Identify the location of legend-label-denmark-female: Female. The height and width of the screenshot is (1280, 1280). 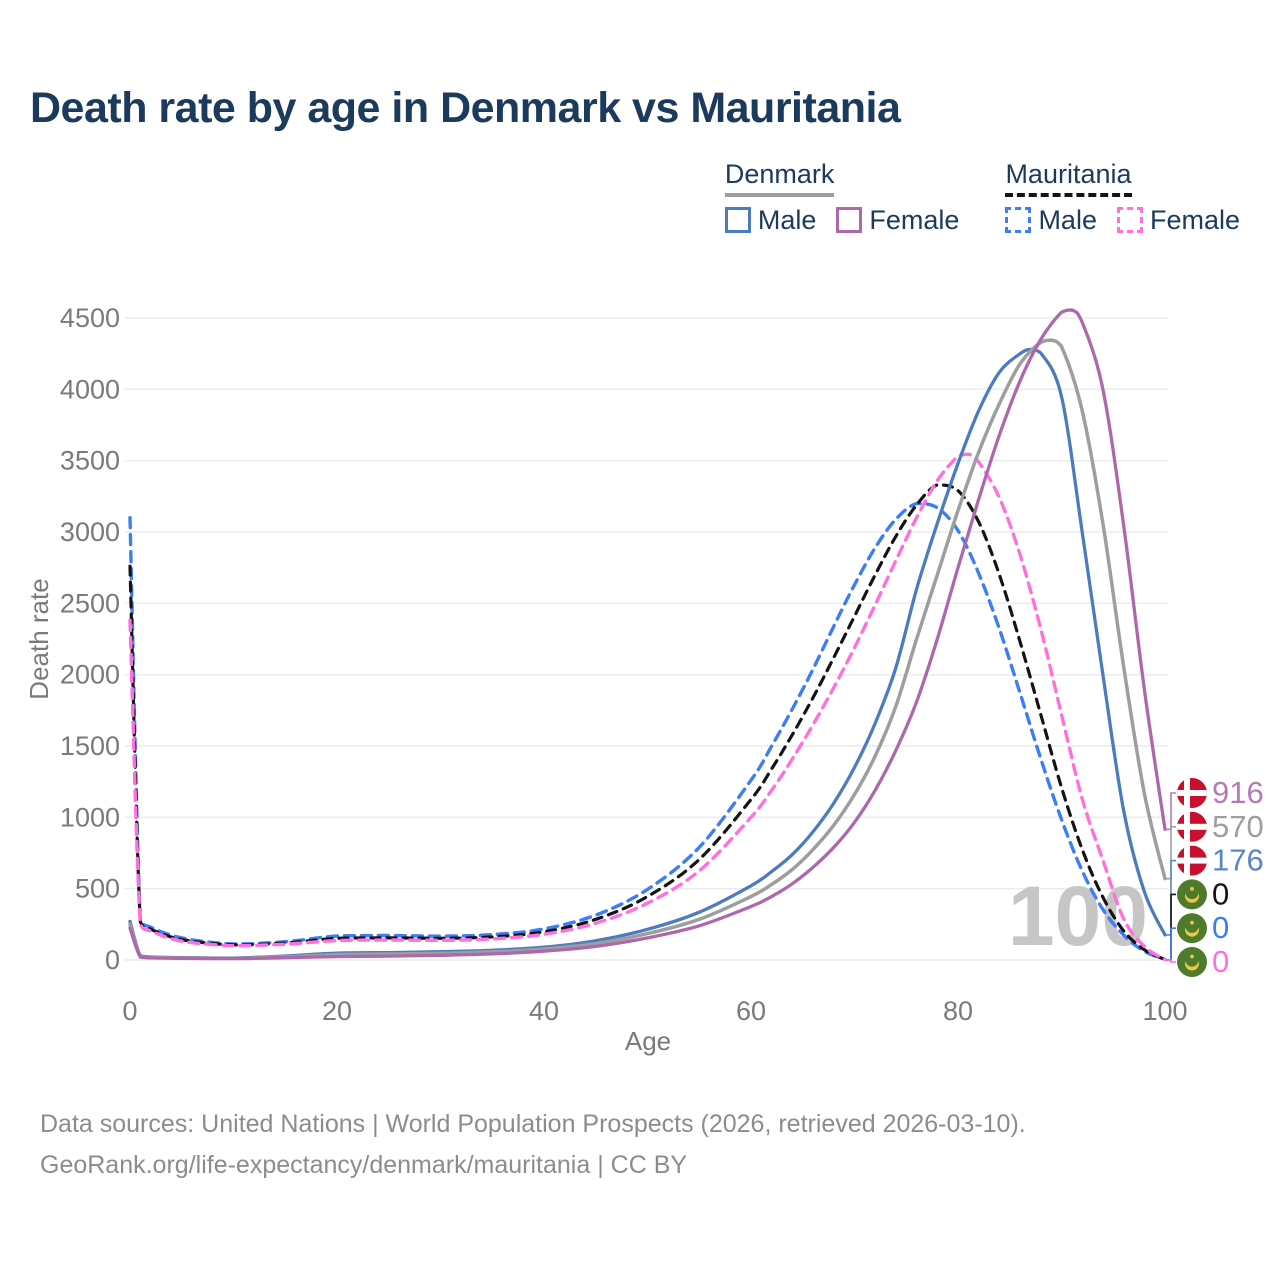
(914, 219).